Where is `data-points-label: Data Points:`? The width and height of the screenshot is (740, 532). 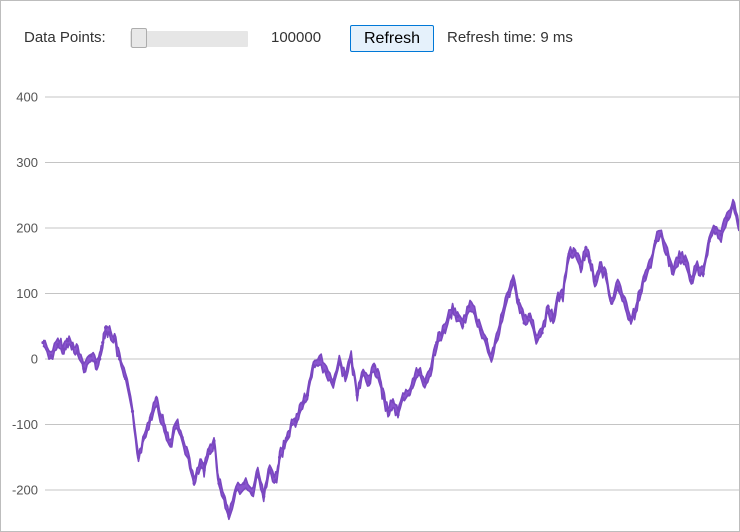 data-points-label: Data Points: is located at coordinates (65, 37).